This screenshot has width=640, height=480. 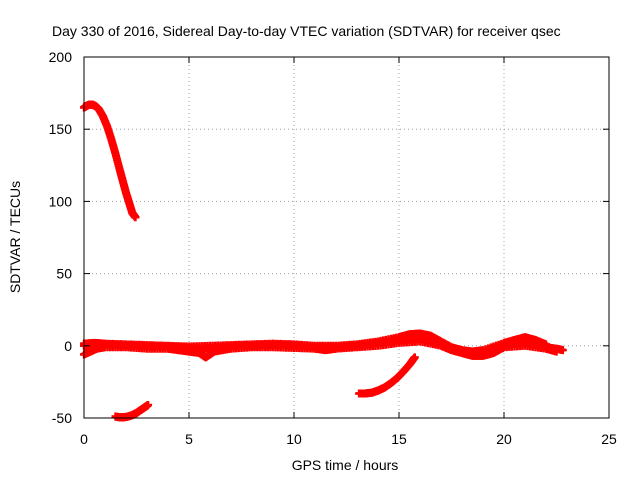 What do you see at coordinates (189, 439) in the screenshot?
I see `x-tick-label: 5` at bounding box center [189, 439].